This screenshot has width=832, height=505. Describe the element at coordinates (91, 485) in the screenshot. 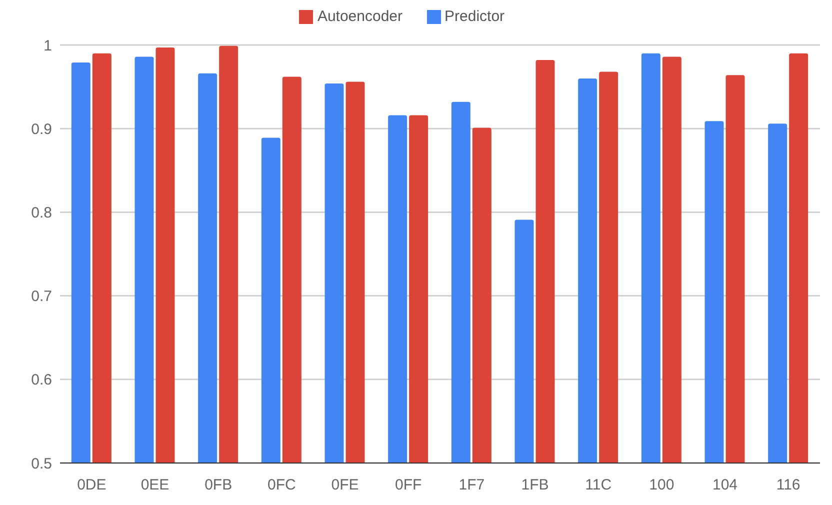

I see `x-tick-label: 0DE` at that location.